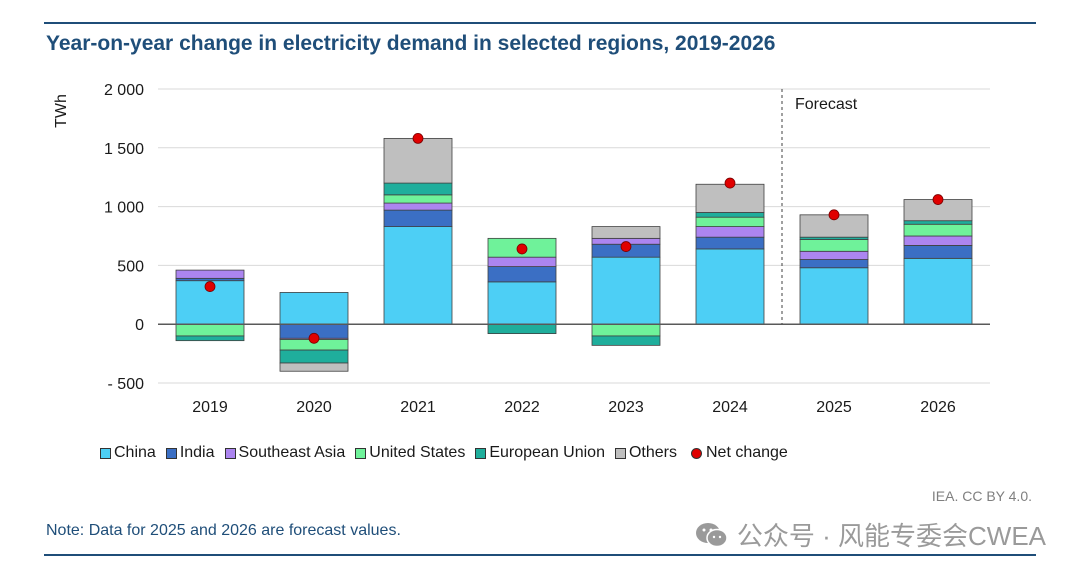 The image size is (1080, 577). I want to click on y-tick-label: 2 000, so click(124, 90).